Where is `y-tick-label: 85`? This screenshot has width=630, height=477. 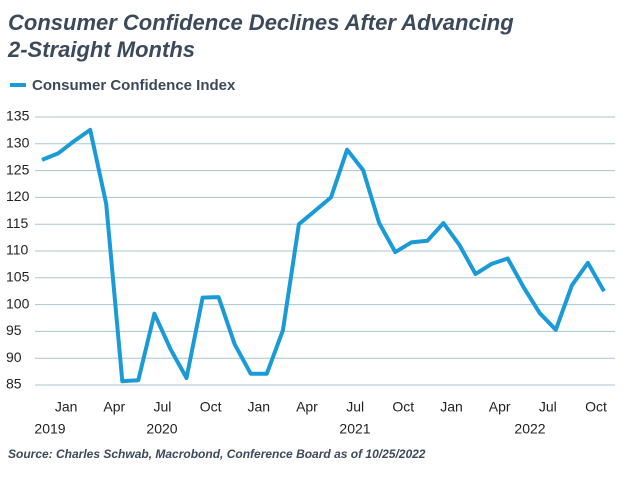 y-tick-label: 85 is located at coordinates (14, 384).